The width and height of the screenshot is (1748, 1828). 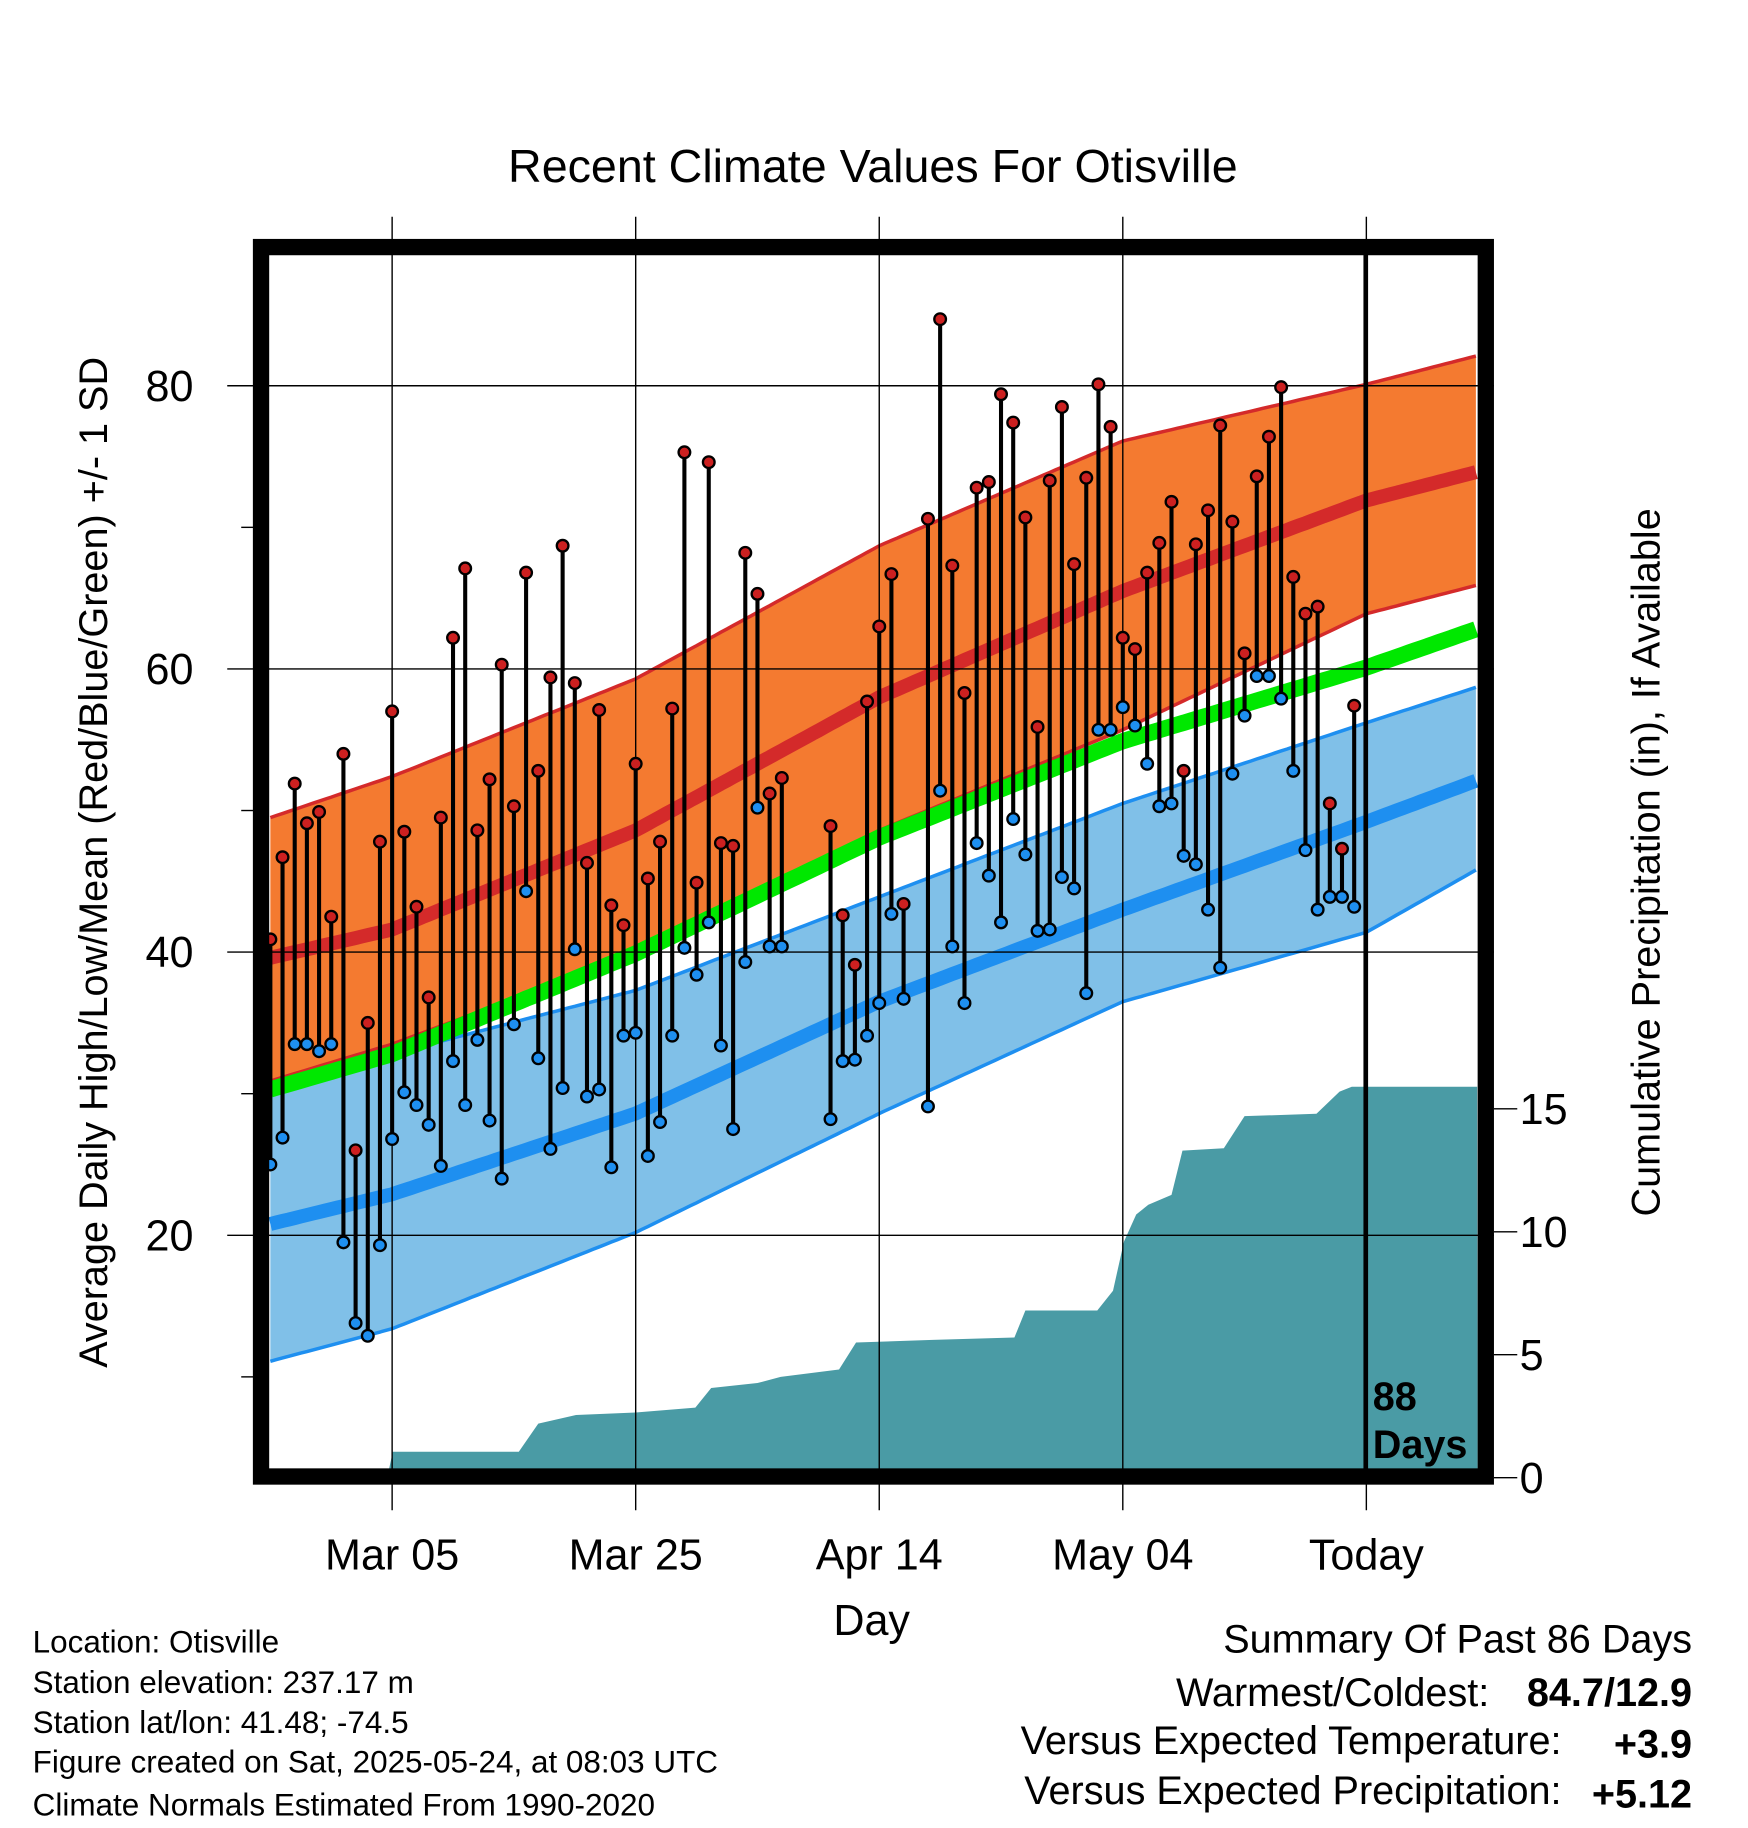 What do you see at coordinates (169, 1236) in the screenshot?
I see `y-tick-label: 20` at bounding box center [169, 1236].